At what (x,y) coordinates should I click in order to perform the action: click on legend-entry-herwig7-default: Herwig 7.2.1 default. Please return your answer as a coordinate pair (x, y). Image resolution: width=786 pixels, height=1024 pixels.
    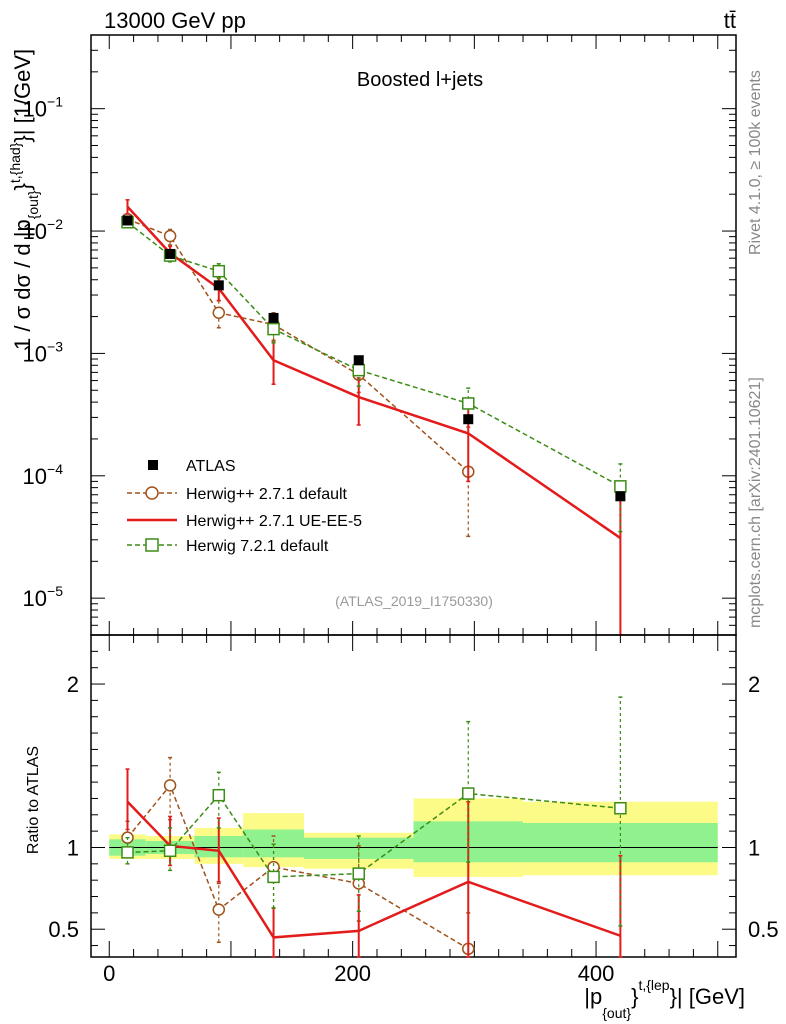
    Looking at the image, I should click on (228, 546).